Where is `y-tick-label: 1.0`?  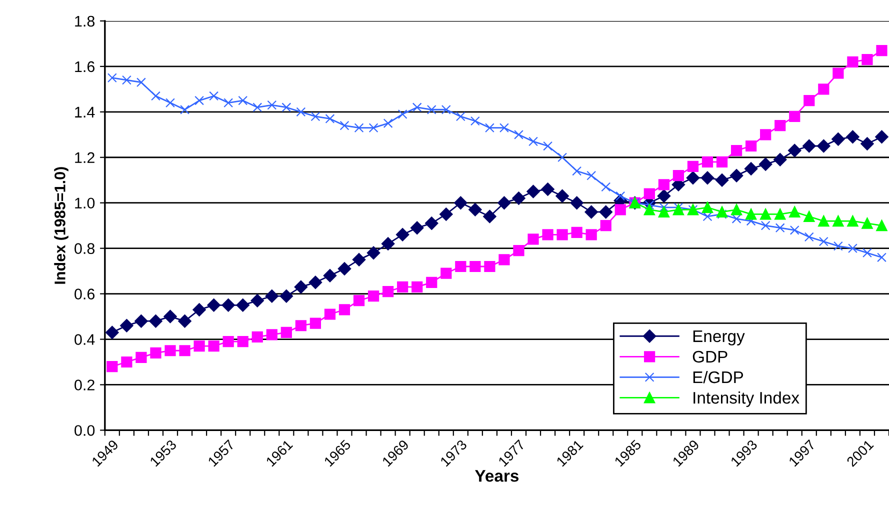
y-tick-label: 1.0 is located at coordinates (85, 203).